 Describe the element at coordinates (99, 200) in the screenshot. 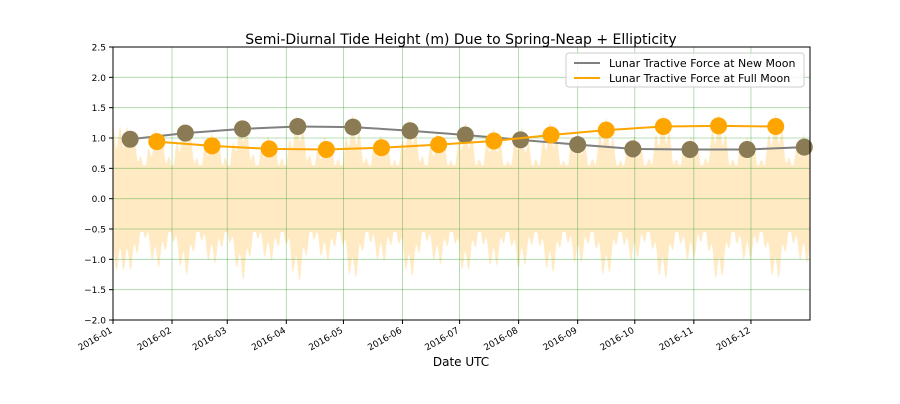

I see `y-tick-label: 0.0` at that location.